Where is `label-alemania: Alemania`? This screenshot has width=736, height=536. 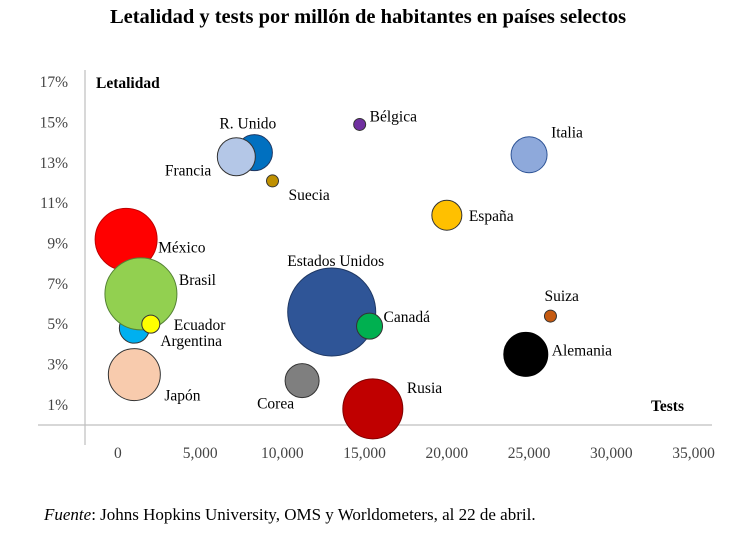
label-alemania: Alemania is located at coordinates (582, 350).